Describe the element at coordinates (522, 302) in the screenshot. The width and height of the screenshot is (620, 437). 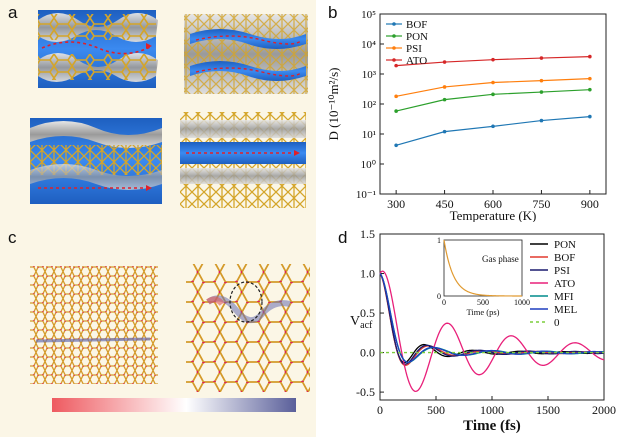
I see `inset-x-tick-label: 1000` at that location.